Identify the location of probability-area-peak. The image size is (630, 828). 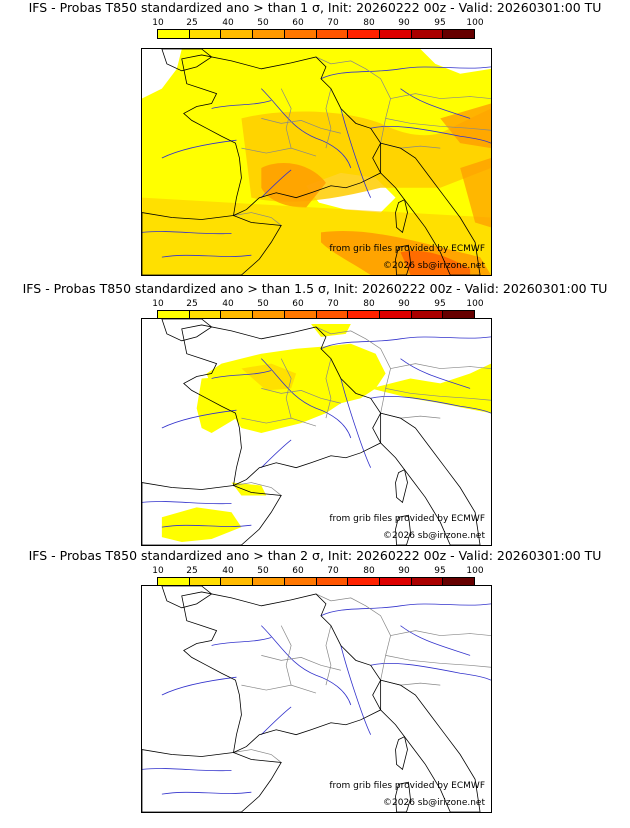
(435, 262).